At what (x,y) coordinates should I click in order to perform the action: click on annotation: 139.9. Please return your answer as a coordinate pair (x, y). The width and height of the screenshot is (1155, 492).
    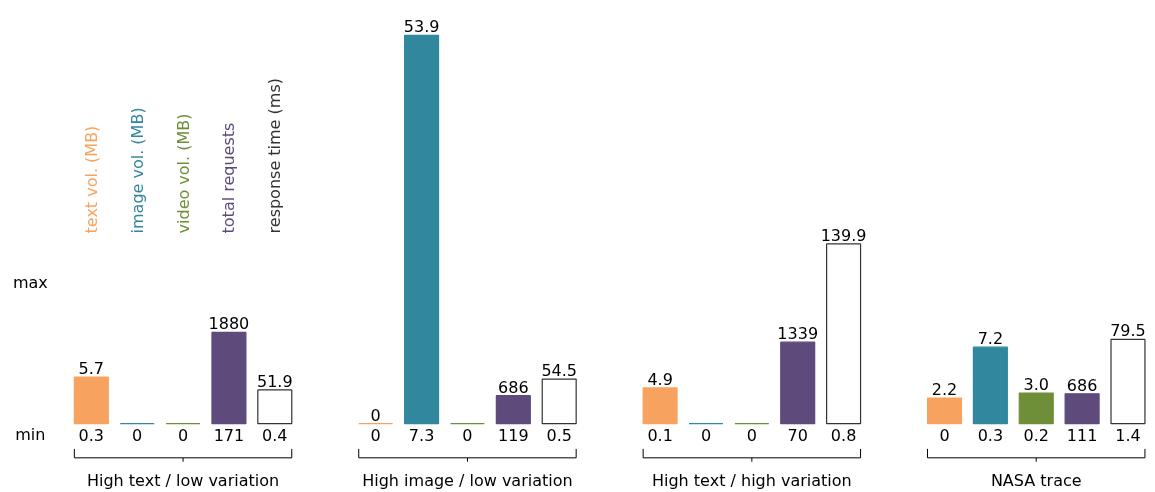
    Looking at the image, I should click on (843, 235).